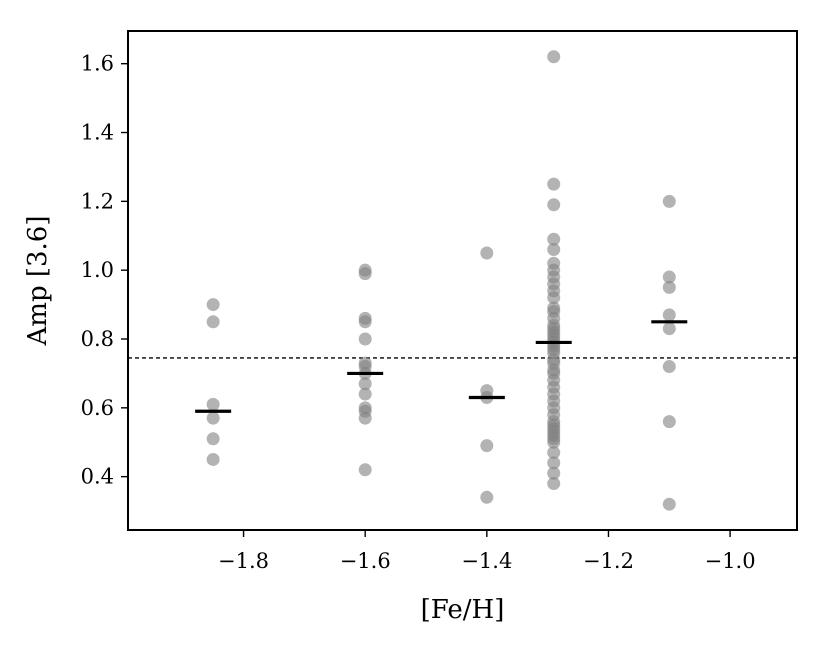  What do you see at coordinates (441, 366) in the screenshot?
I see `median-layer` at bounding box center [441, 366].